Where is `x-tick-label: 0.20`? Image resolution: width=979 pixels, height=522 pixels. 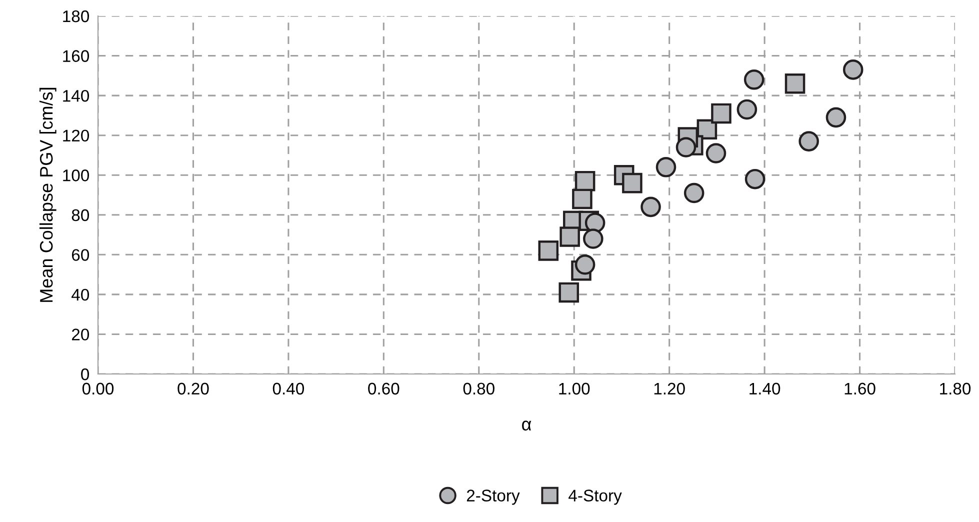
x-tick-label: 0.20 is located at coordinates (193, 388).